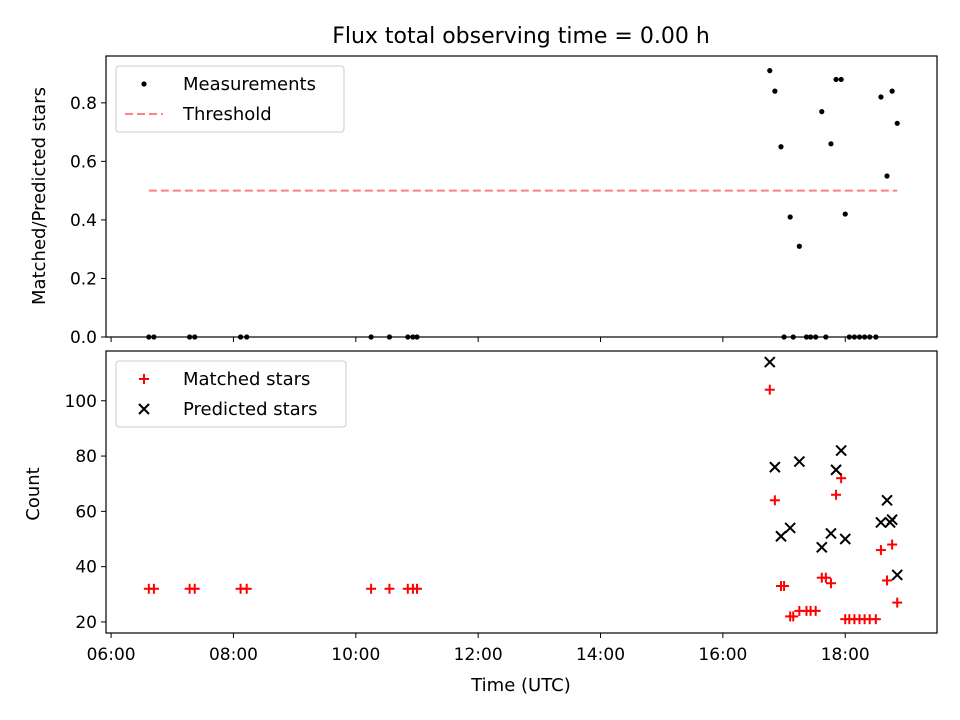 The width and height of the screenshot is (960, 720). Describe the element at coordinates (83, 104) in the screenshot. I see `y-tick-label: 0.8` at that location.